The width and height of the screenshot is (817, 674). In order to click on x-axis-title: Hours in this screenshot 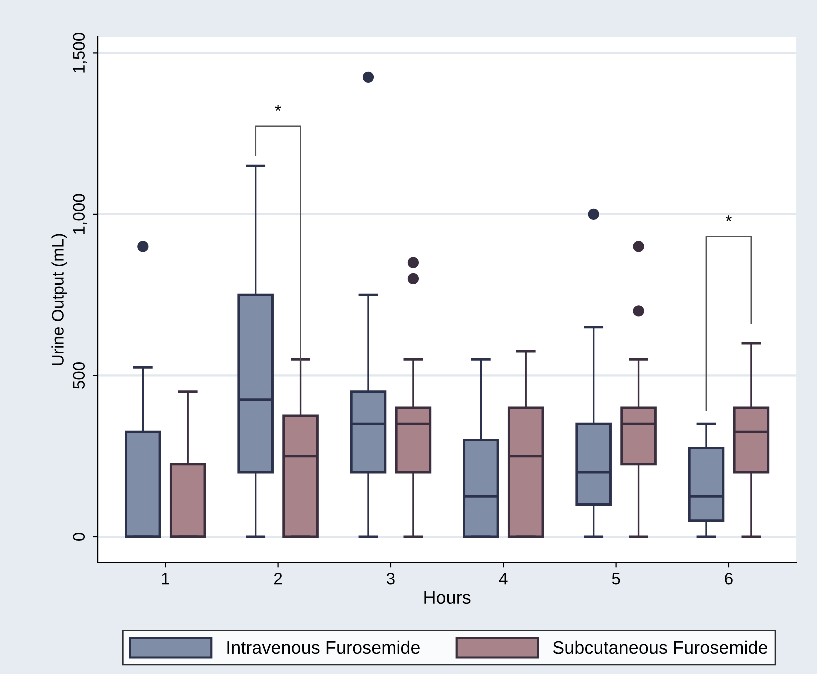, I will do `click(447, 597)`.